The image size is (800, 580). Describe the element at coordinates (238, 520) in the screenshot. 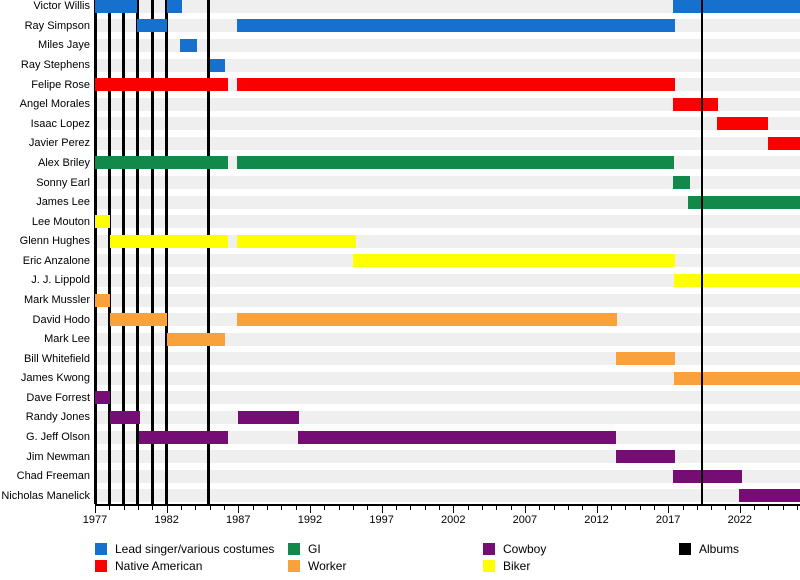

I see `axis-tick-label: 1987` at that location.